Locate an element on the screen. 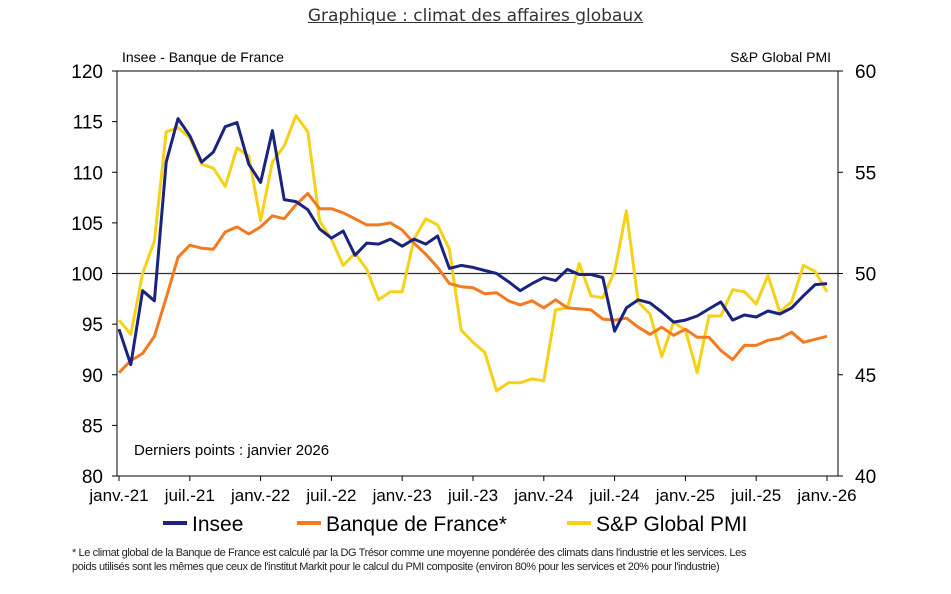 The width and height of the screenshot is (951, 594). right-tick-label: 50 is located at coordinates (865, 275).